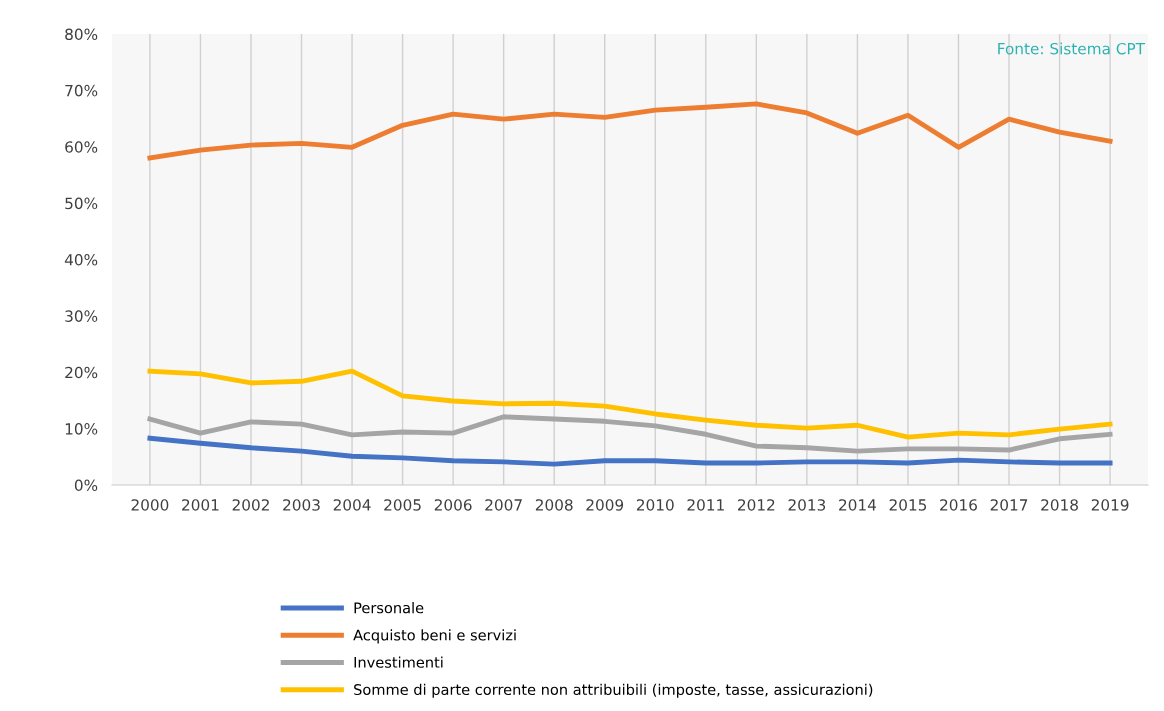 The height and width of the screenshot is (711, 1164). What do you see at coordinates (756, 505) in the screenshot?
I see `x-tick-label: 2012` at bounding box center [756, 505].